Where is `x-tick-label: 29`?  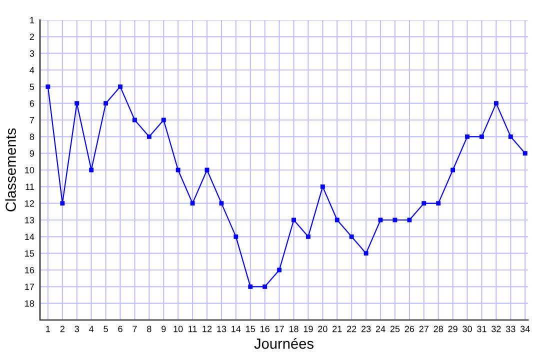
x-tick-label: 29 is located at coordinates (453, 329).